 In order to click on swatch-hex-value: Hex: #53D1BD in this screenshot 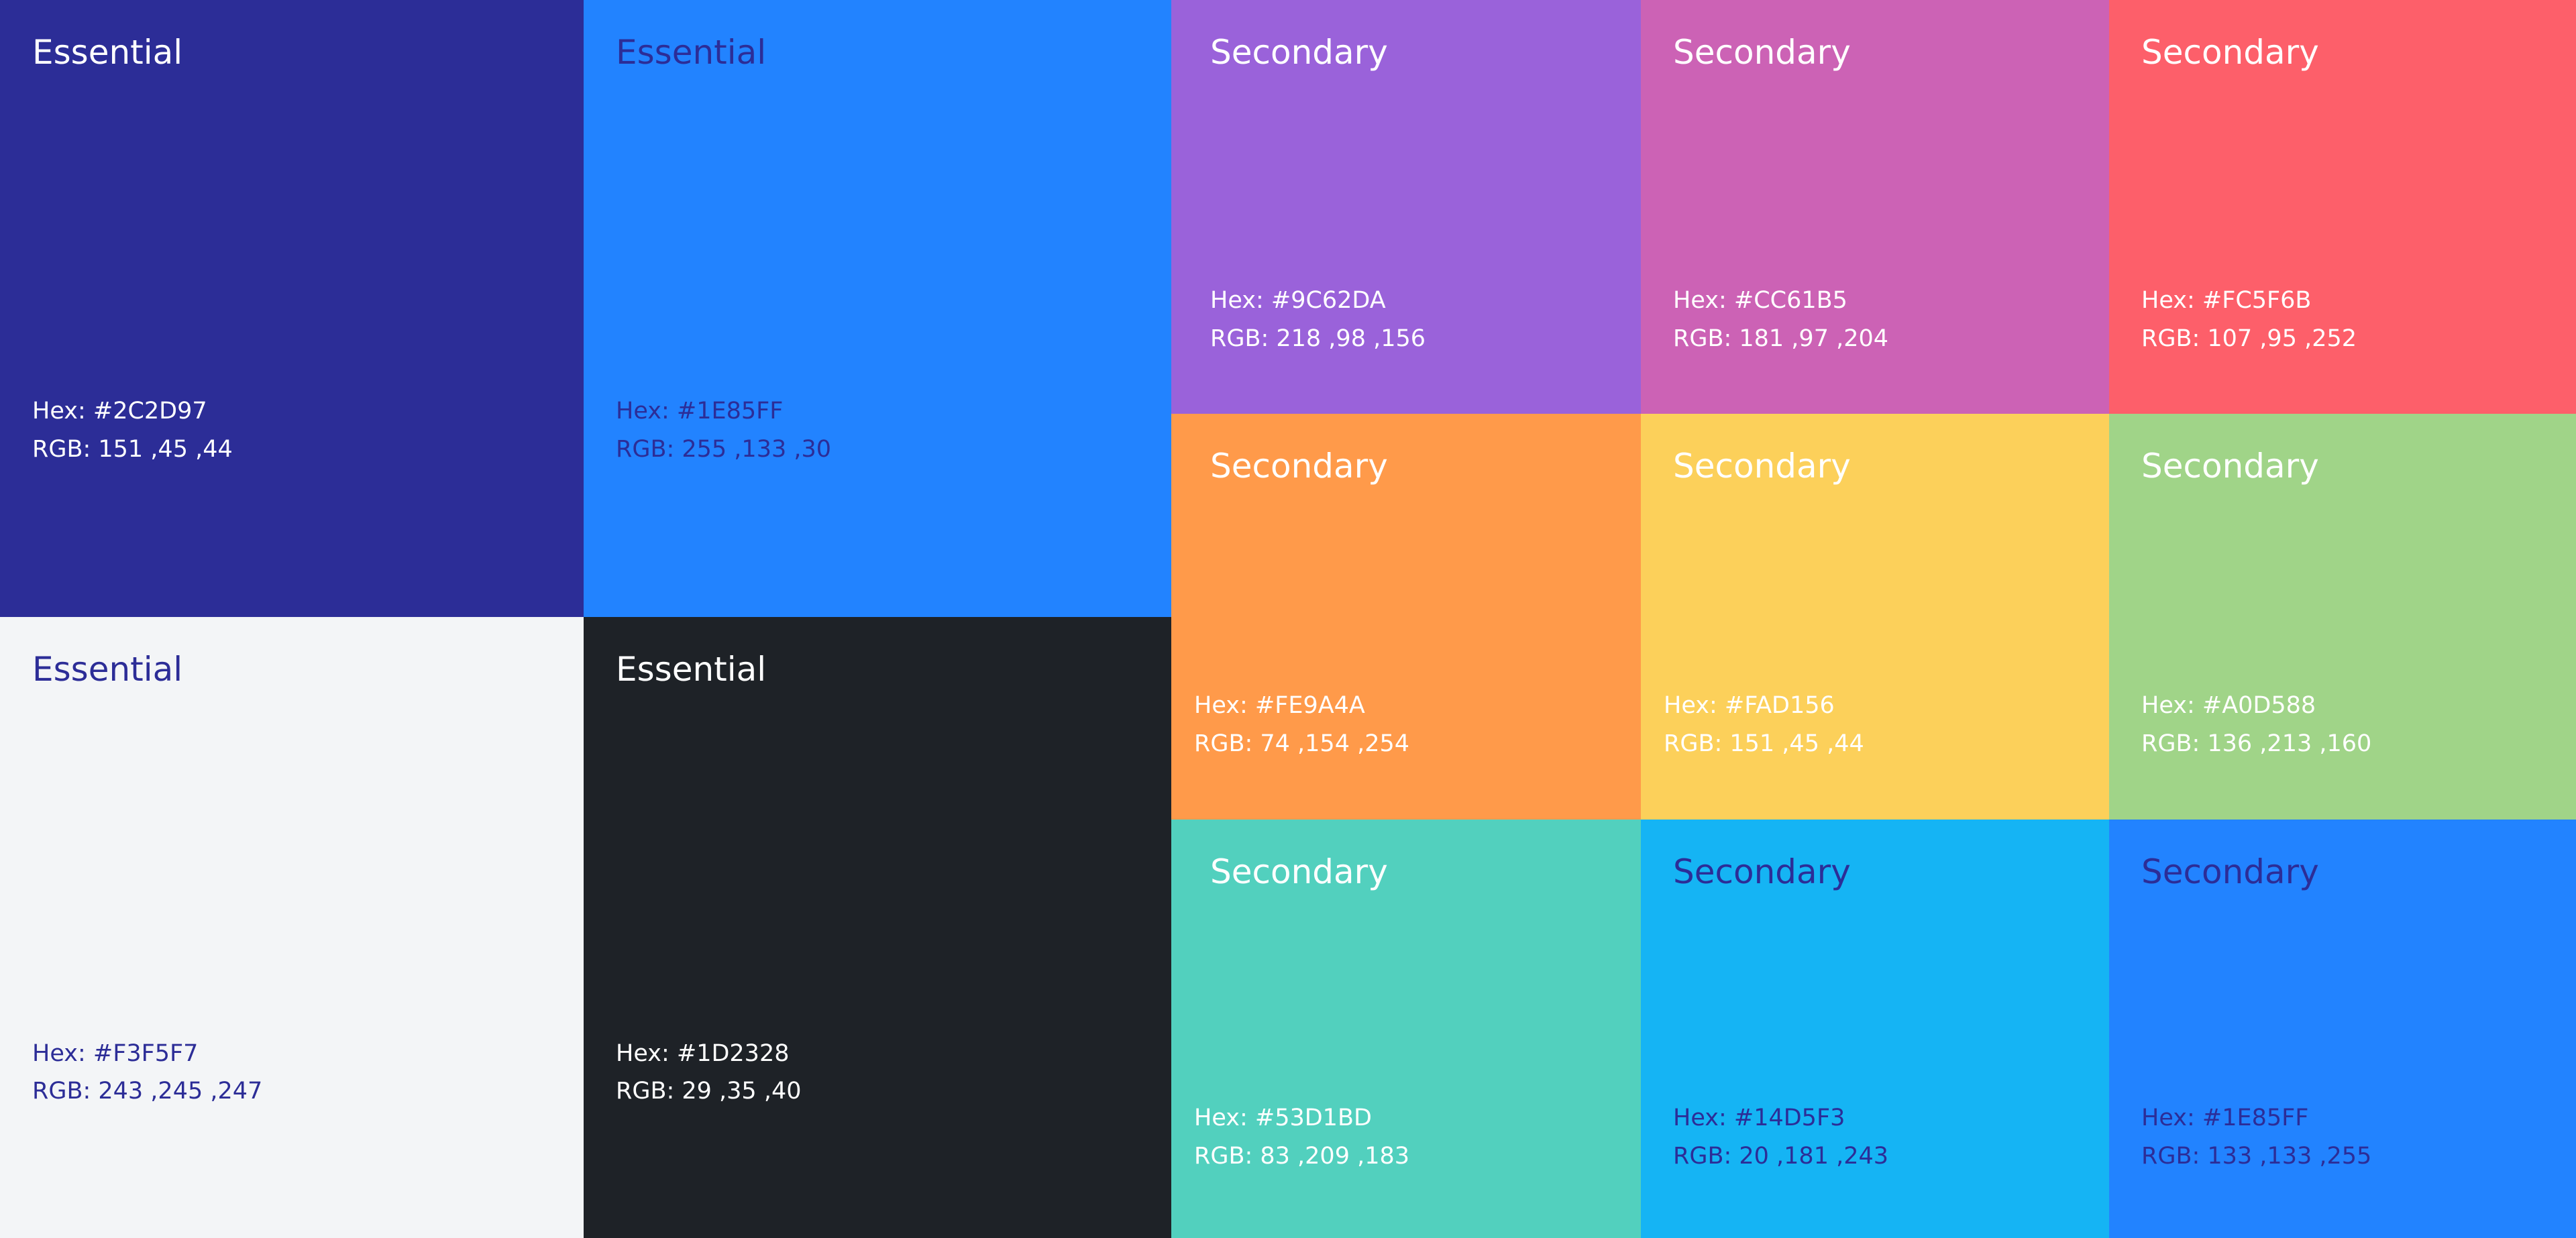, I will do `click(1283, 1118)`.